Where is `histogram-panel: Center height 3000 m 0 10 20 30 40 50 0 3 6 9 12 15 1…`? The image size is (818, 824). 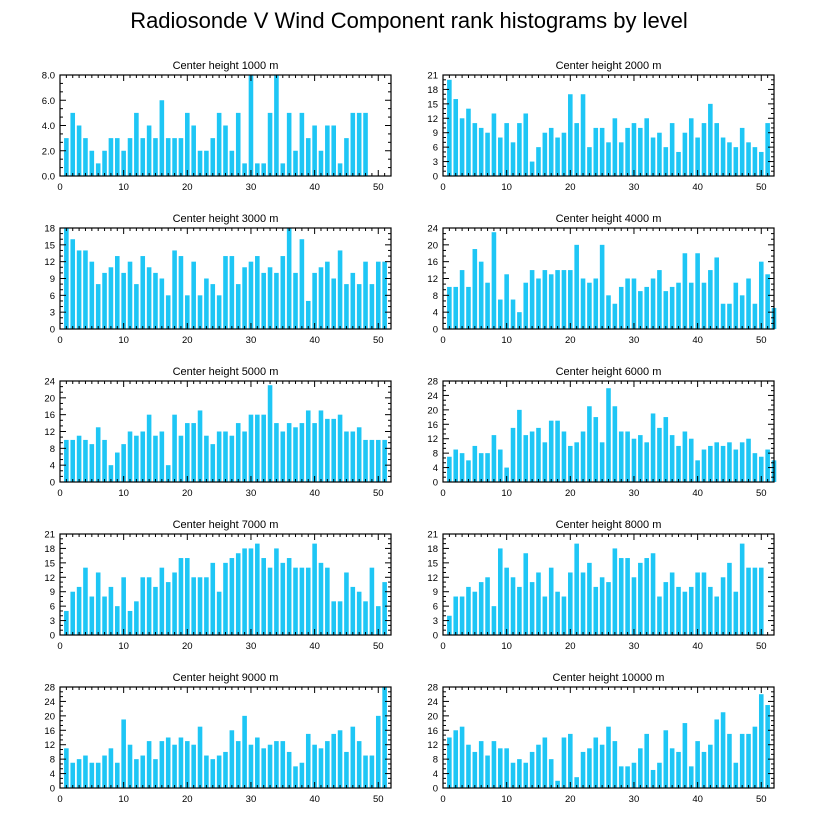 histogram-panel: Center height 3000 m 0 10 20 30 40 50 0 3 6 9 12 15 1… is located at coordinates (218, 279).